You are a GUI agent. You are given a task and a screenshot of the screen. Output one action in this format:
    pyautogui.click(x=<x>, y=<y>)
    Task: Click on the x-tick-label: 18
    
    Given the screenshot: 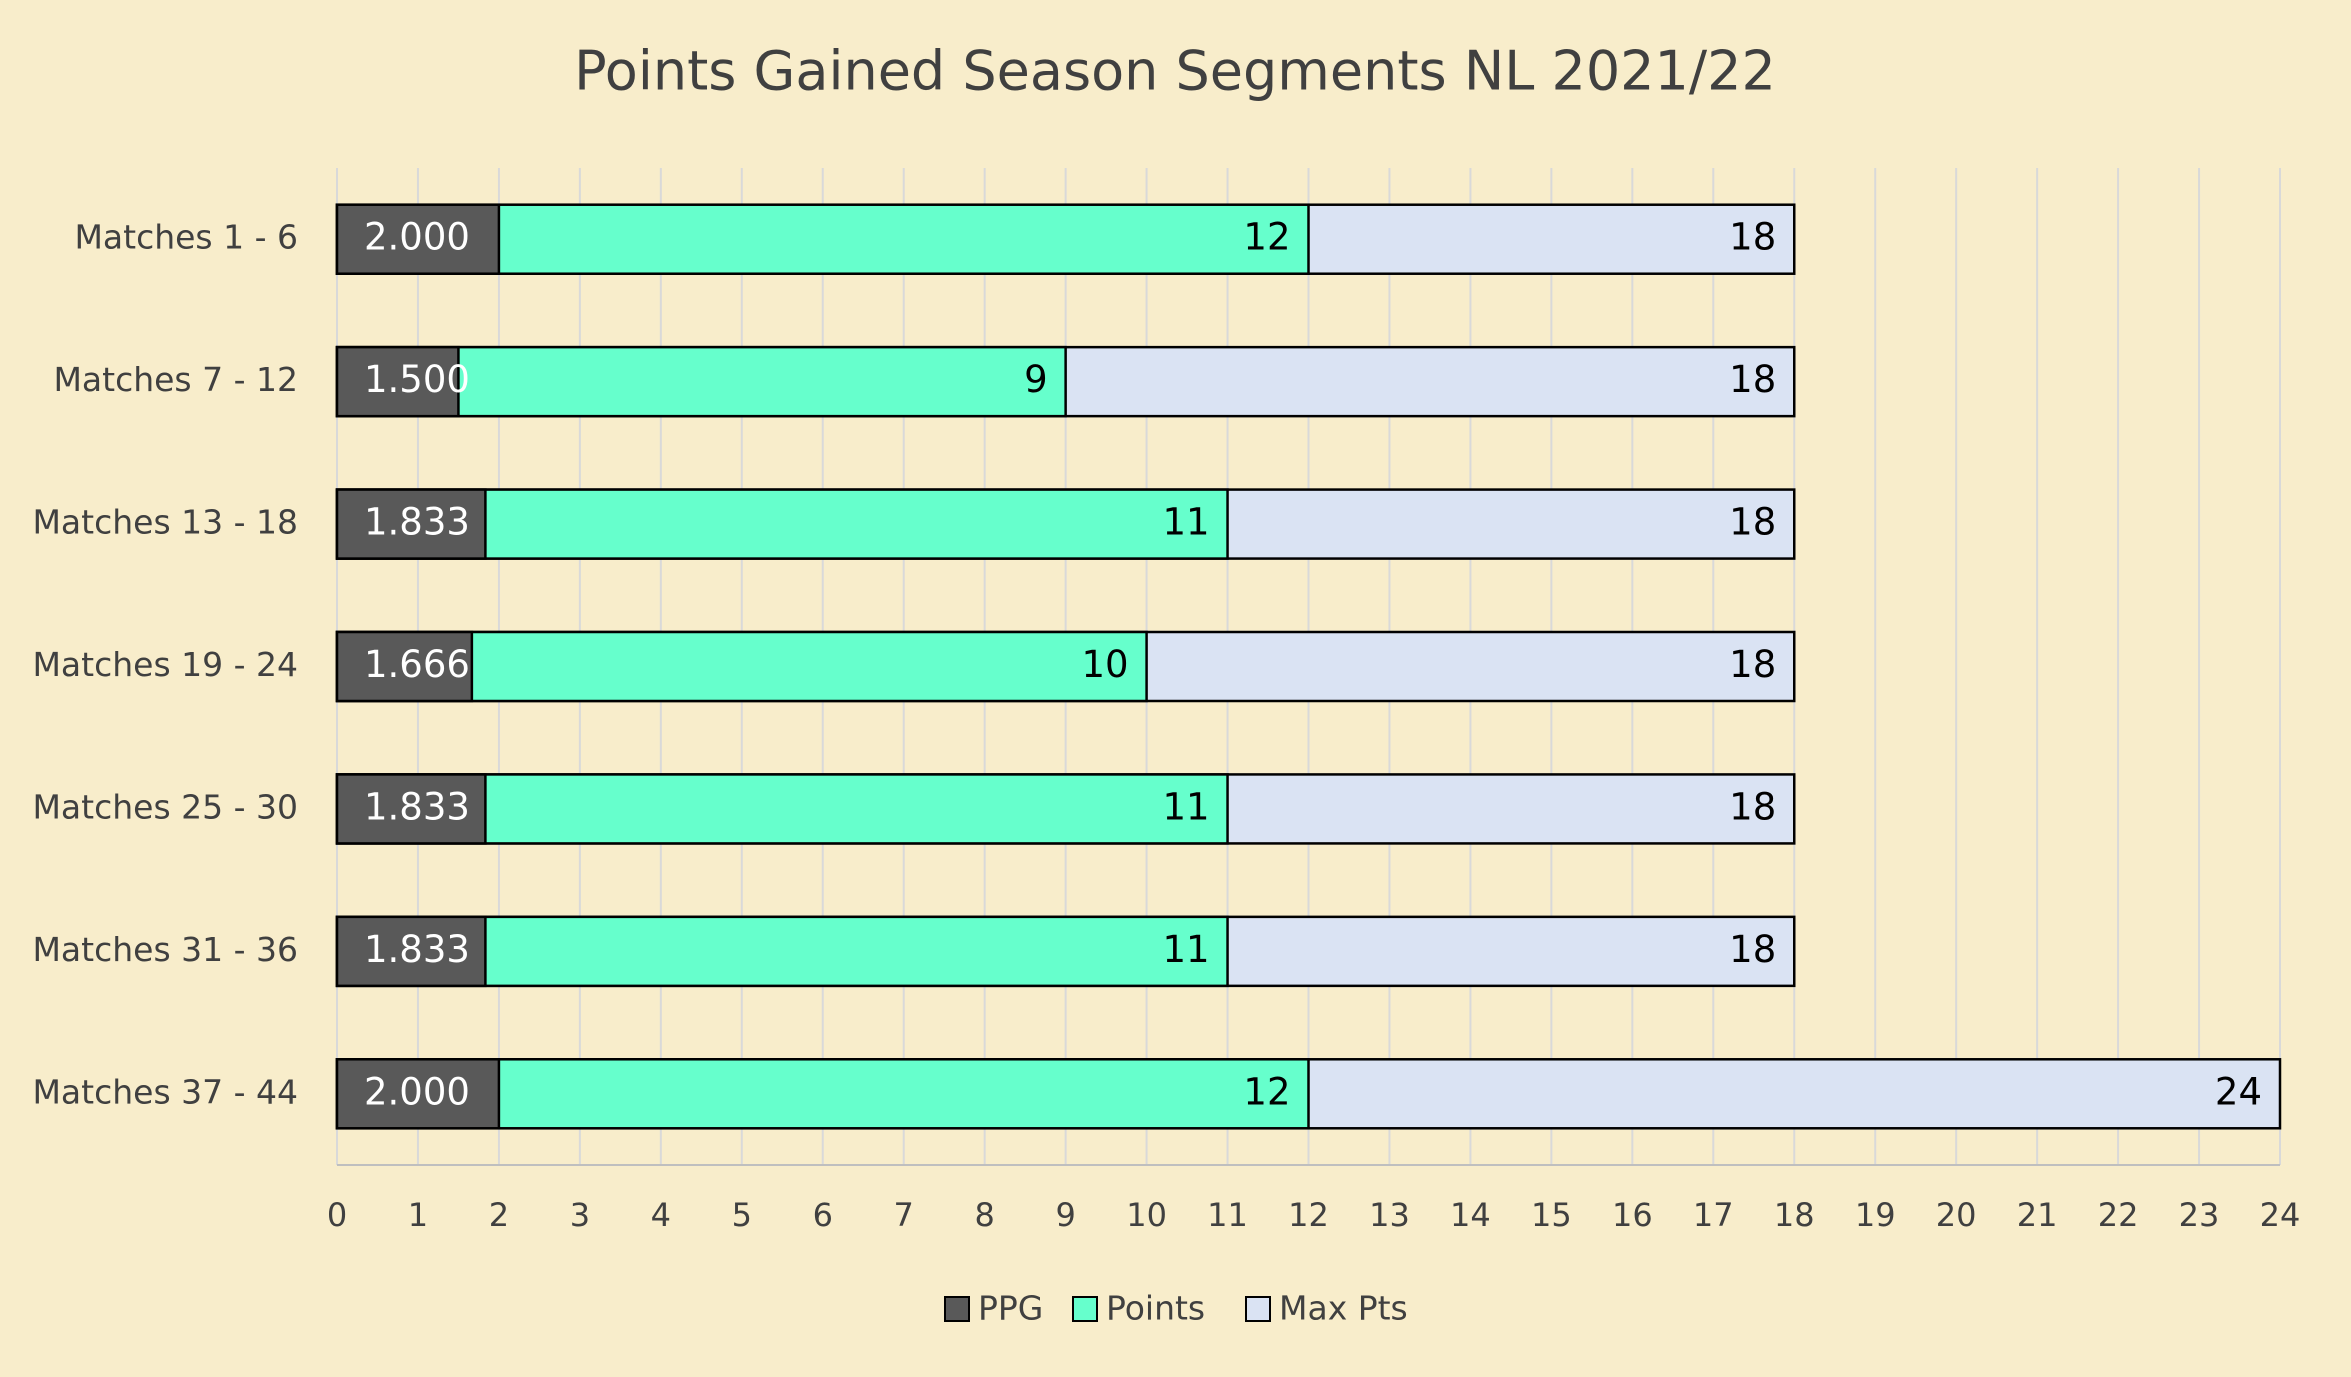 What is the action you would take?
    pyautogui.click(x=1794, y=1215)
    